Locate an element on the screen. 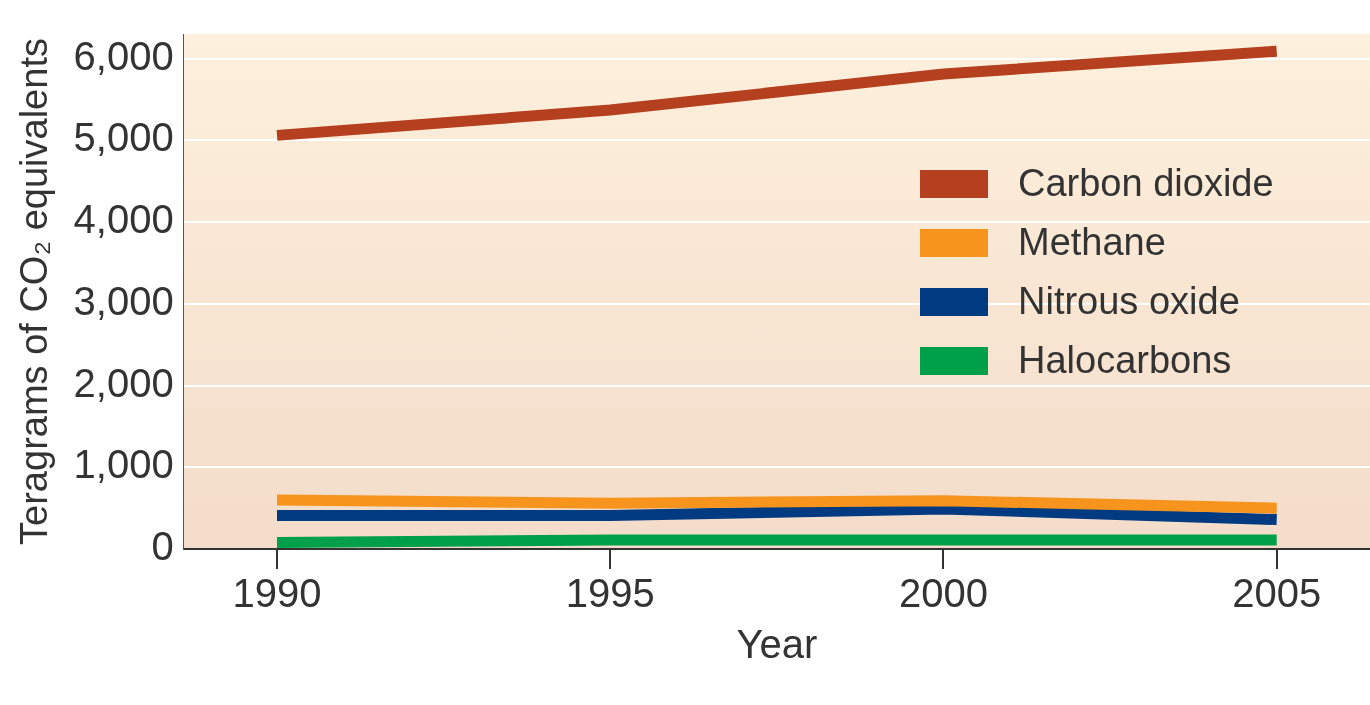  y-tick-label: 2,000 is located at coordinates (123, 382).